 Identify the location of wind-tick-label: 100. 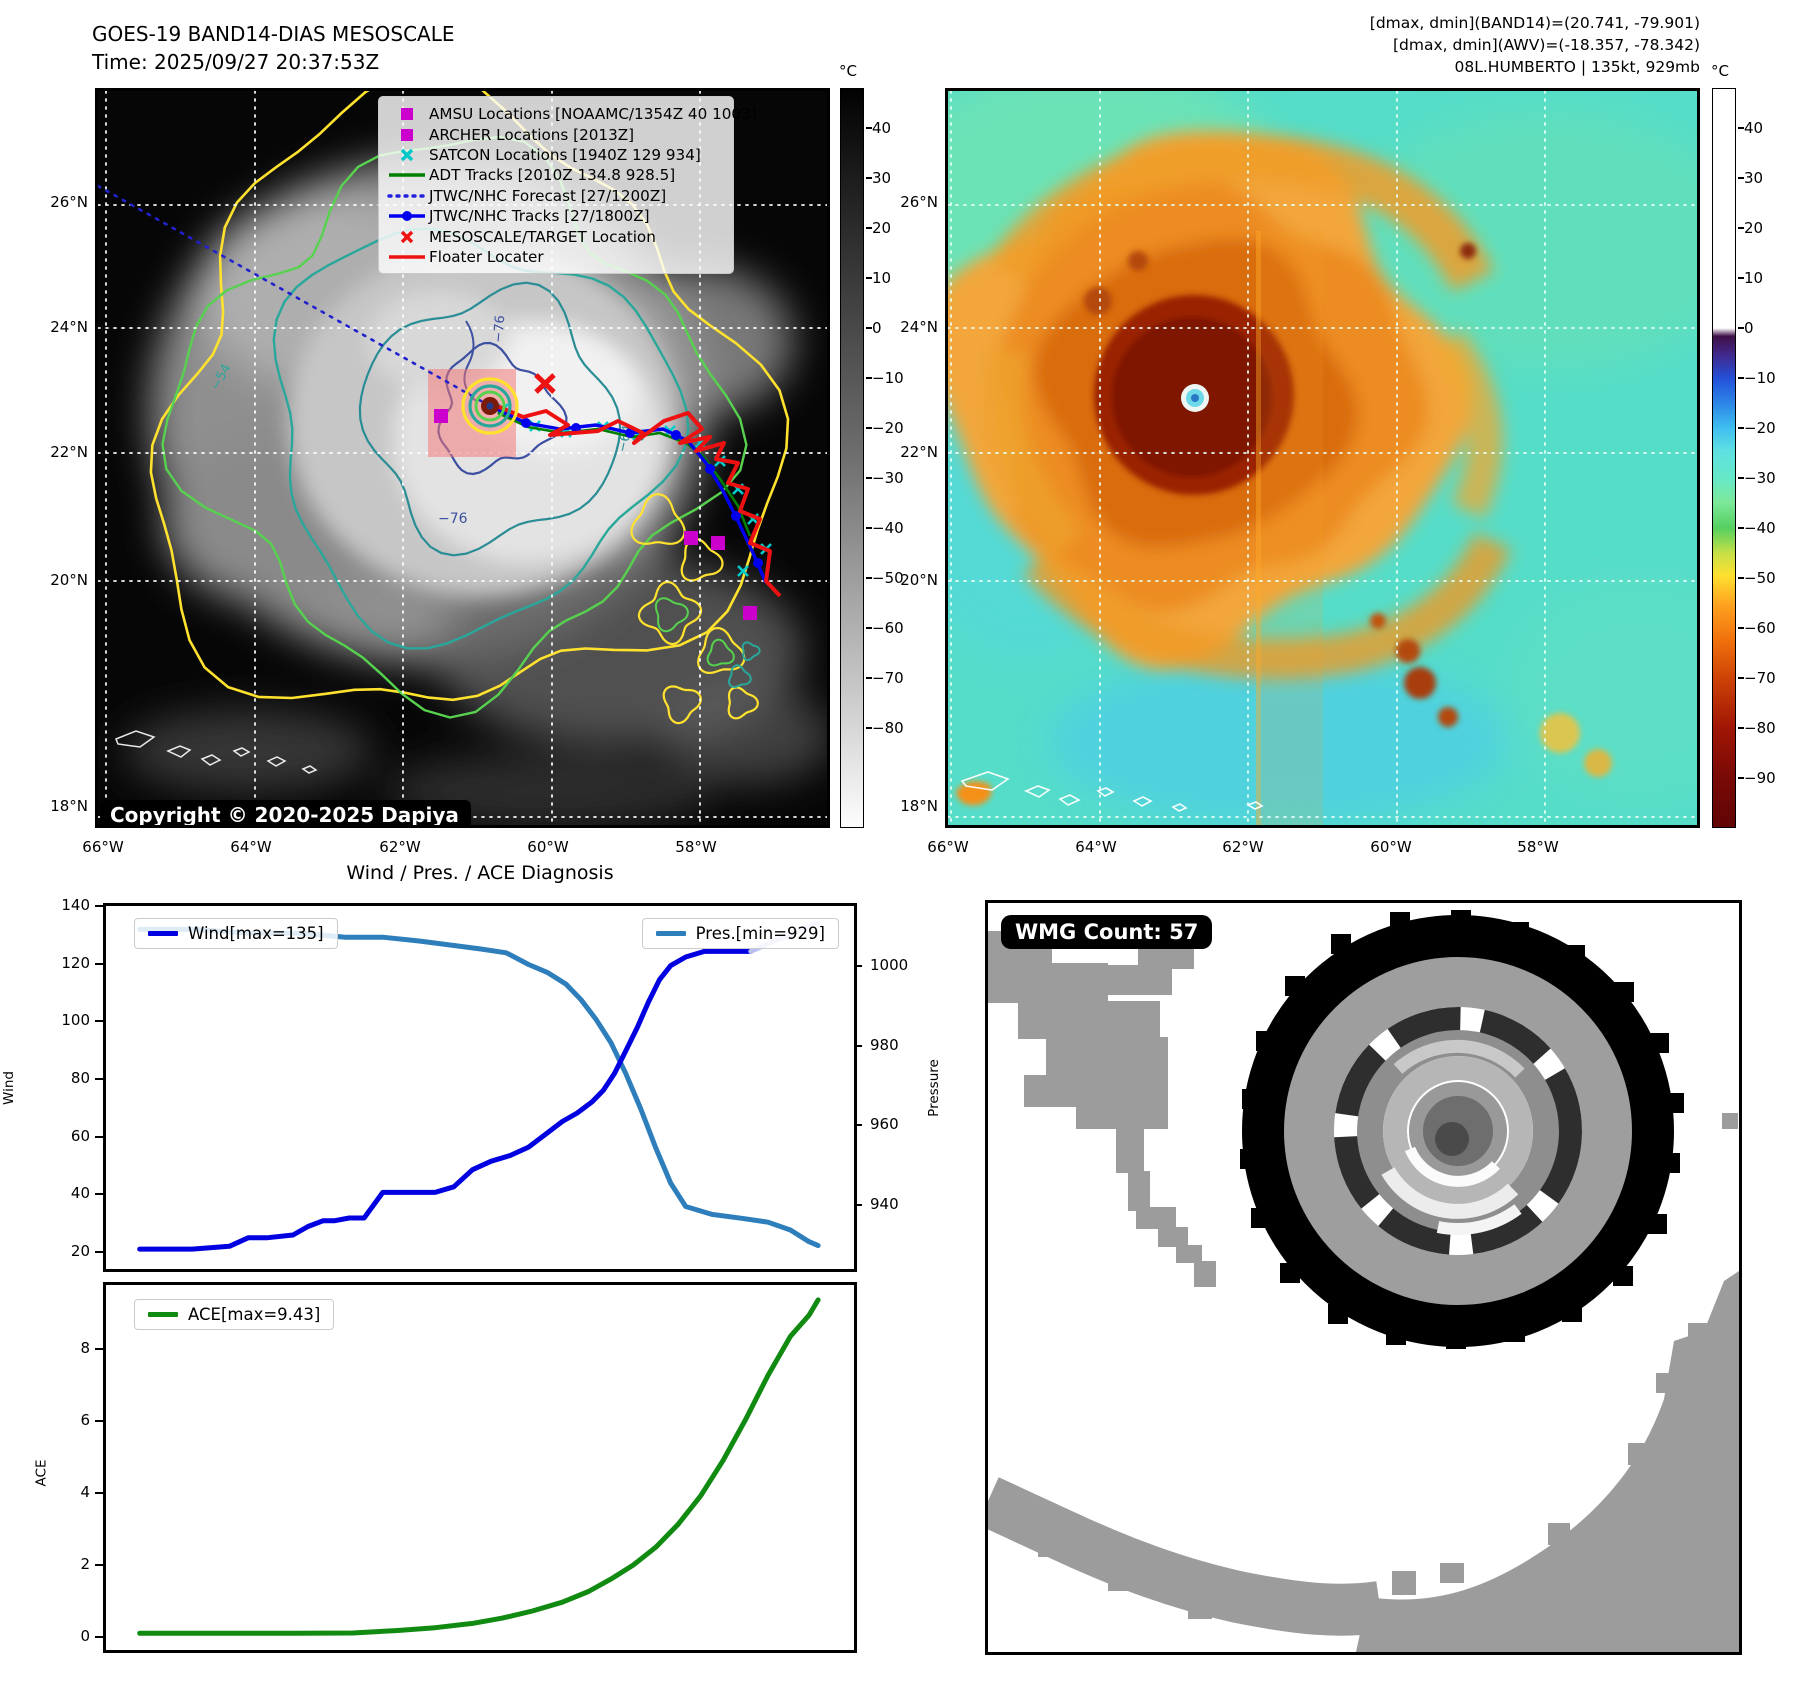
(75, 1020).